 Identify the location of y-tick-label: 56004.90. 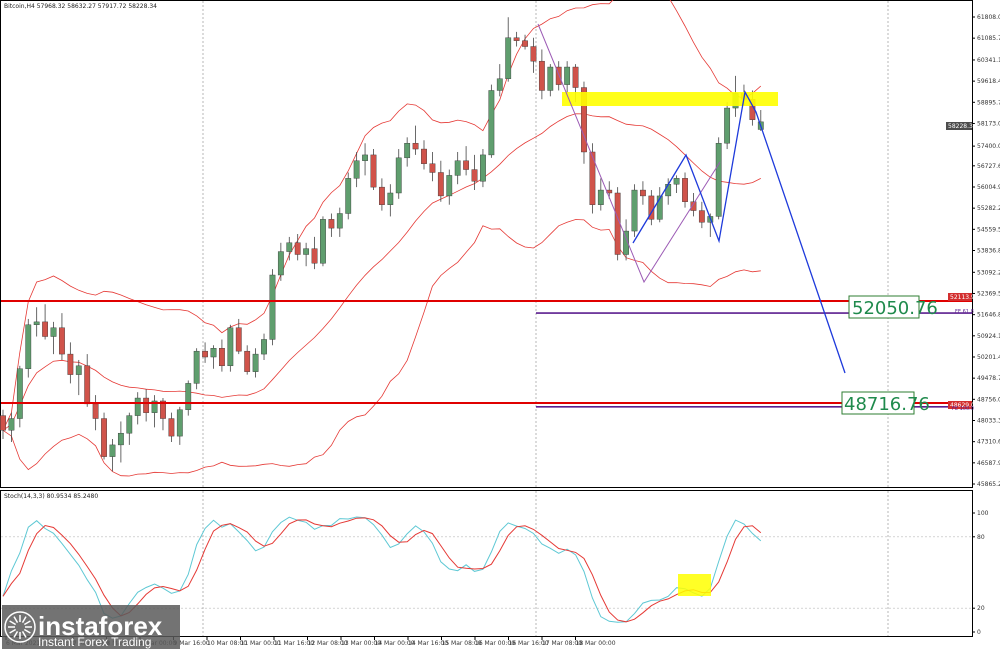
(988, 187).